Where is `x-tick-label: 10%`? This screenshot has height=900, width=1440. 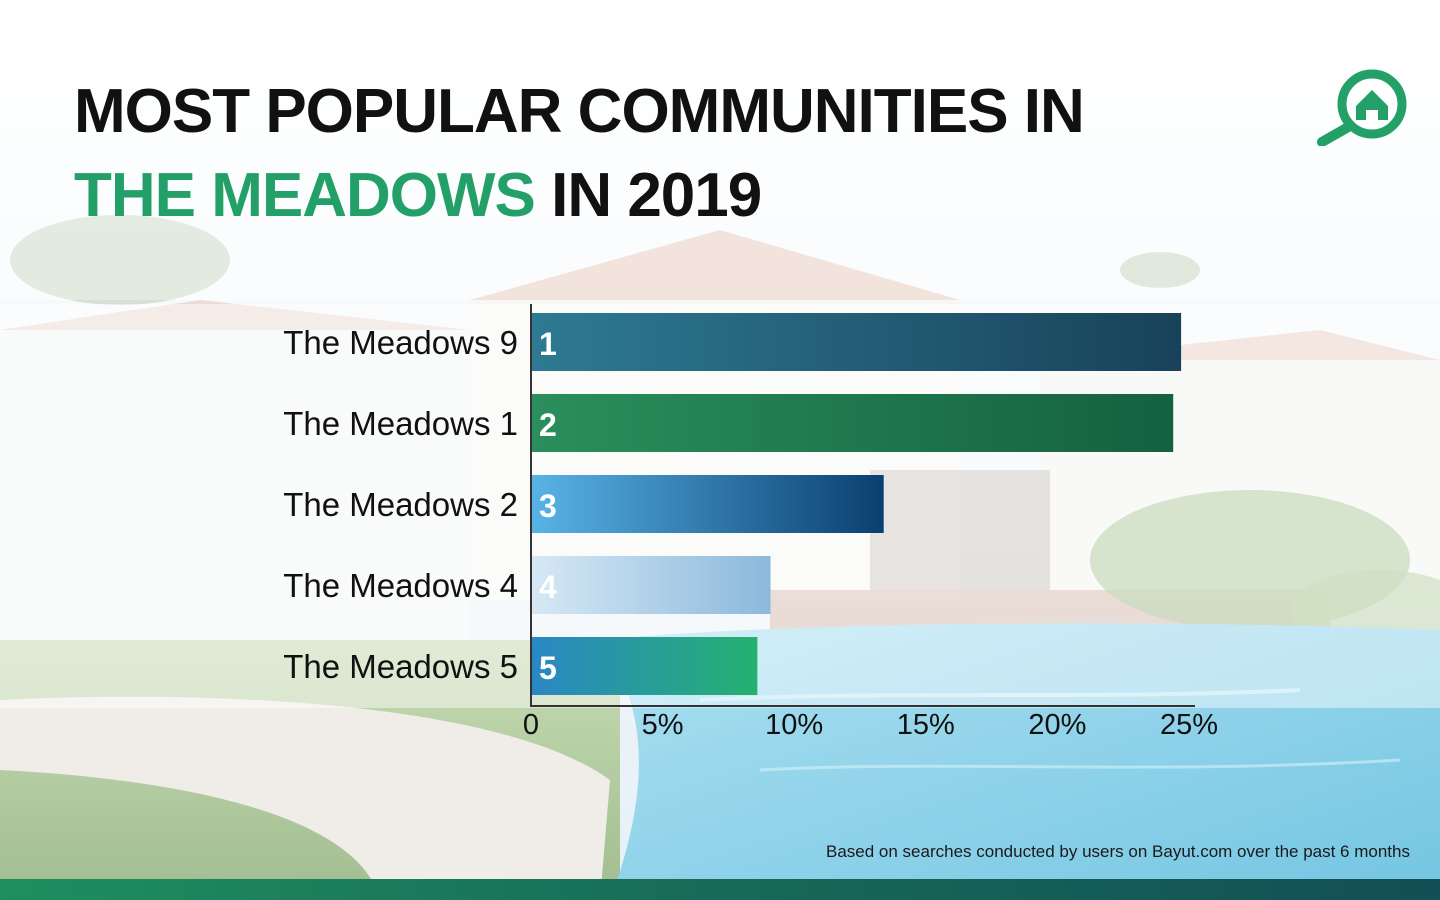 x-tick-label: 10% is located at coordinates (794, 725).